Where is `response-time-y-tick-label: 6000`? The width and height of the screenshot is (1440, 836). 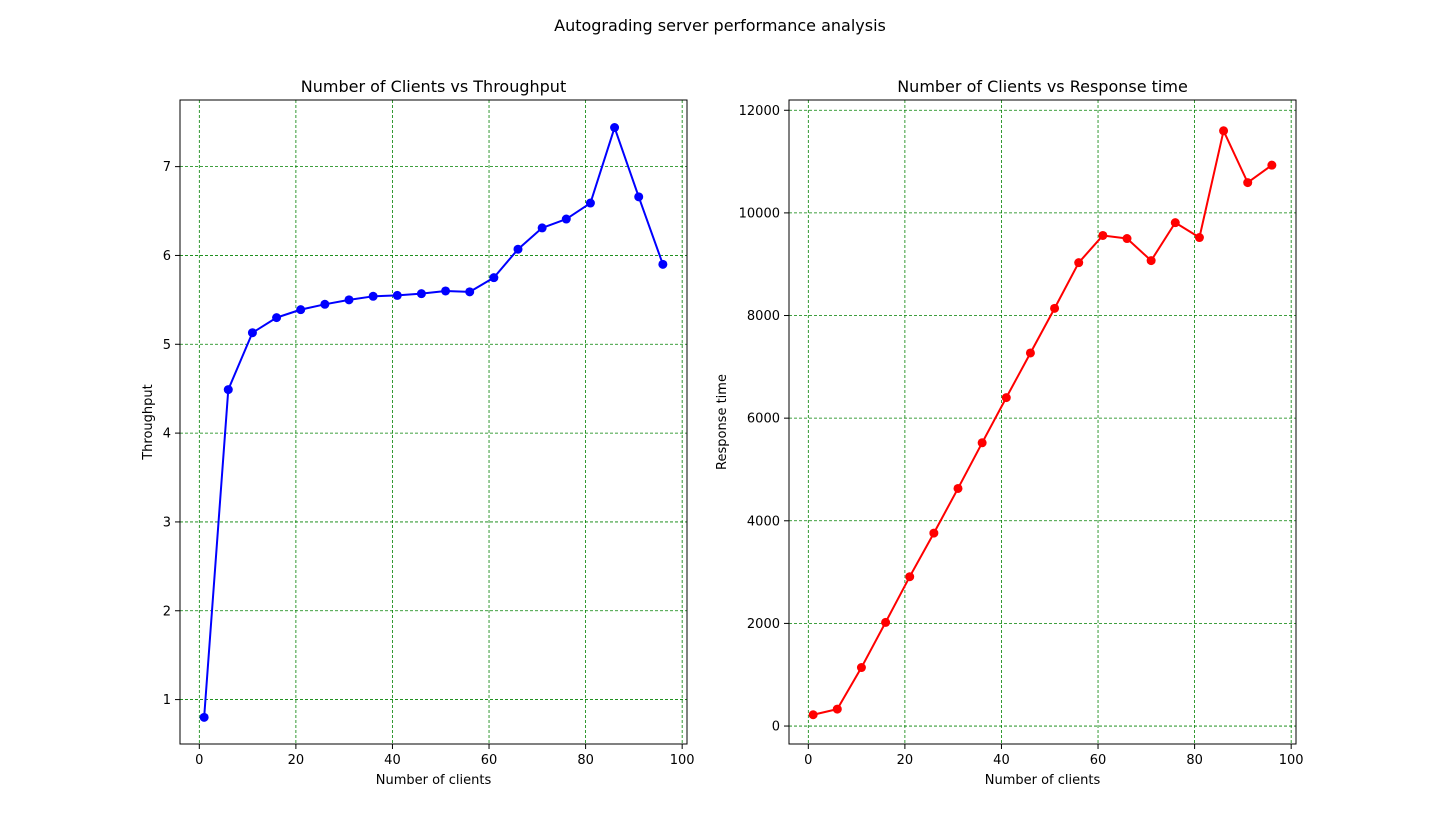
response-time-y-tick-label: 6000 is located at coordinates (763, 419).